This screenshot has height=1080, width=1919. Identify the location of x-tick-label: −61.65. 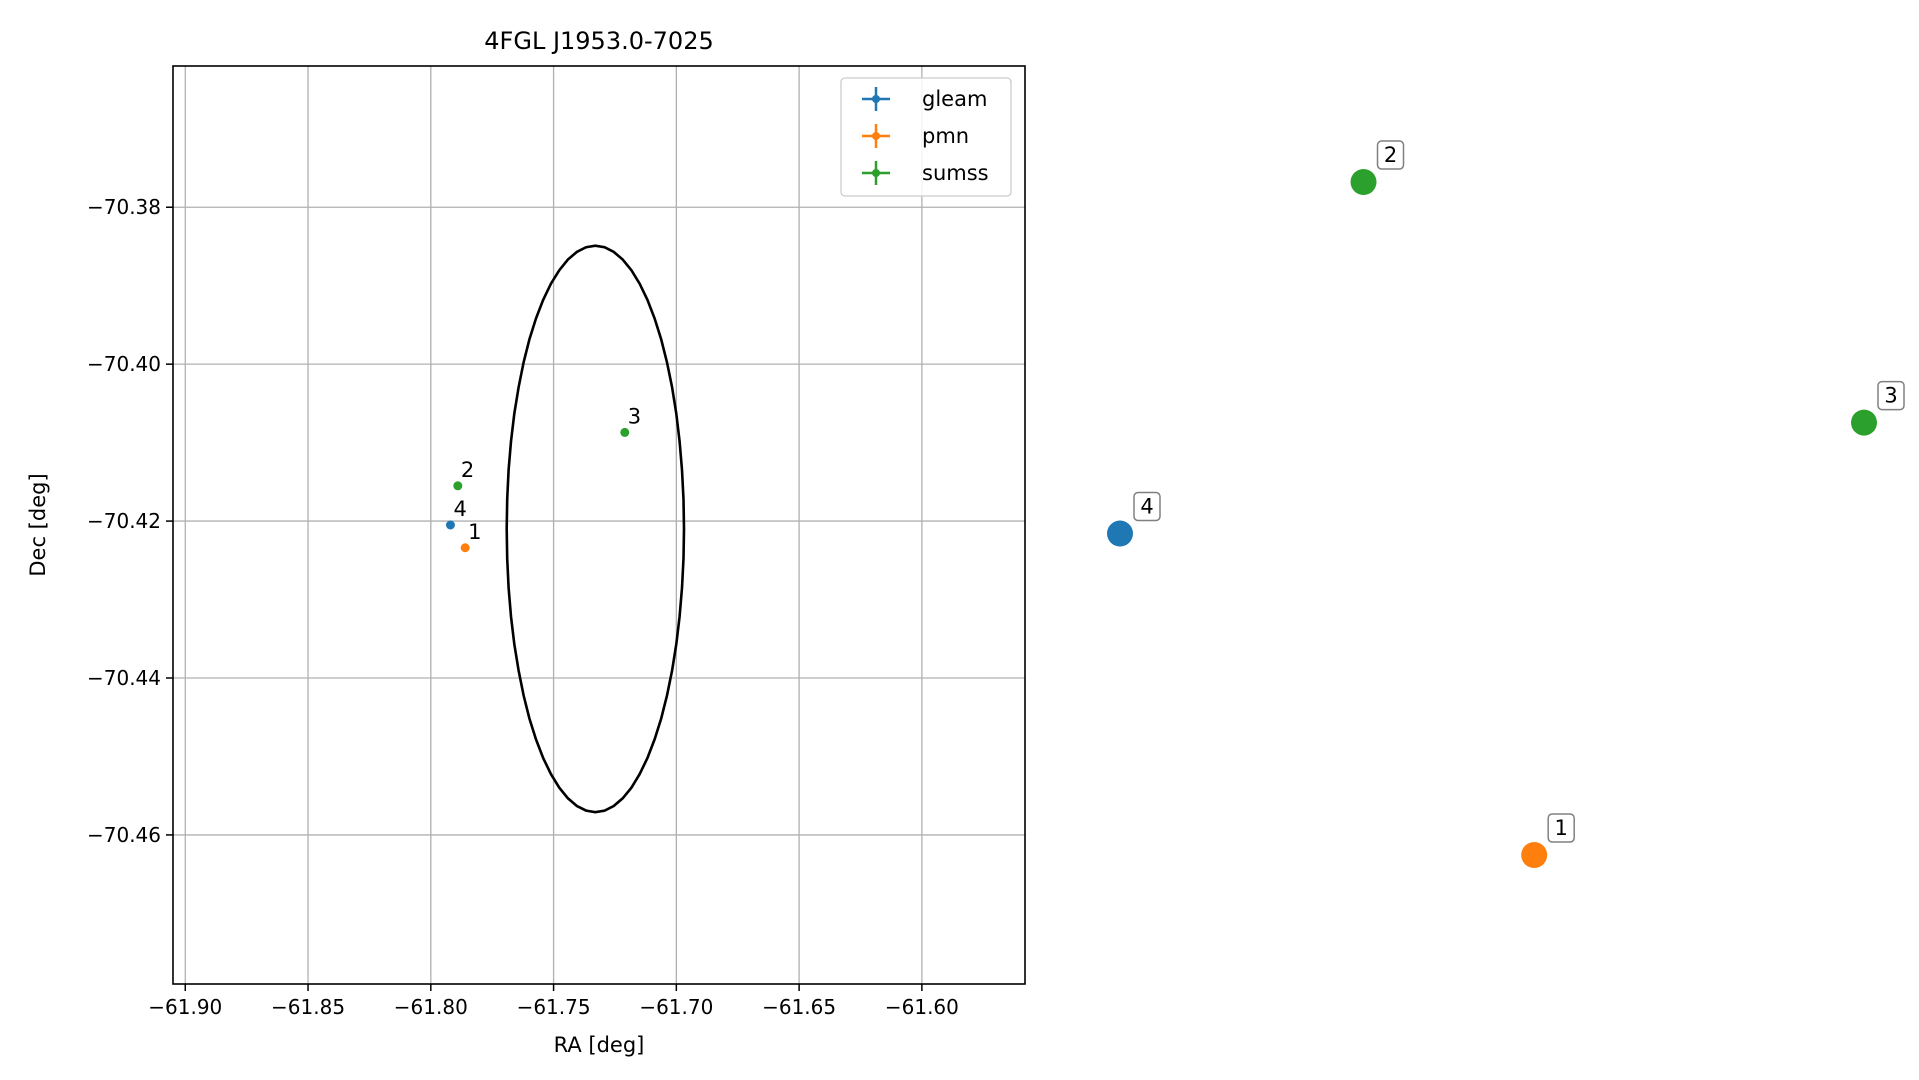
(799, 1007).